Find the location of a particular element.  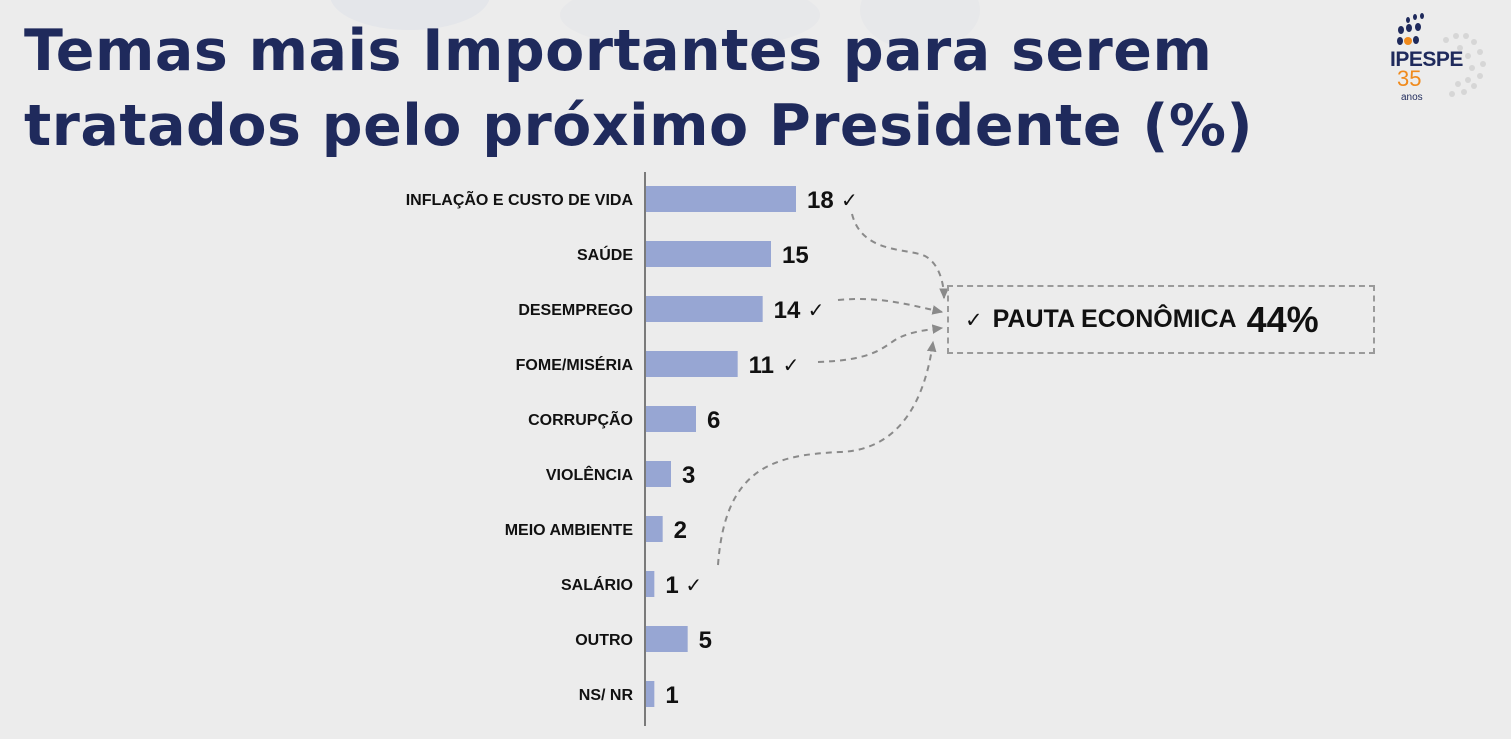

value-label: 5 is located at coordinates (705, 640).